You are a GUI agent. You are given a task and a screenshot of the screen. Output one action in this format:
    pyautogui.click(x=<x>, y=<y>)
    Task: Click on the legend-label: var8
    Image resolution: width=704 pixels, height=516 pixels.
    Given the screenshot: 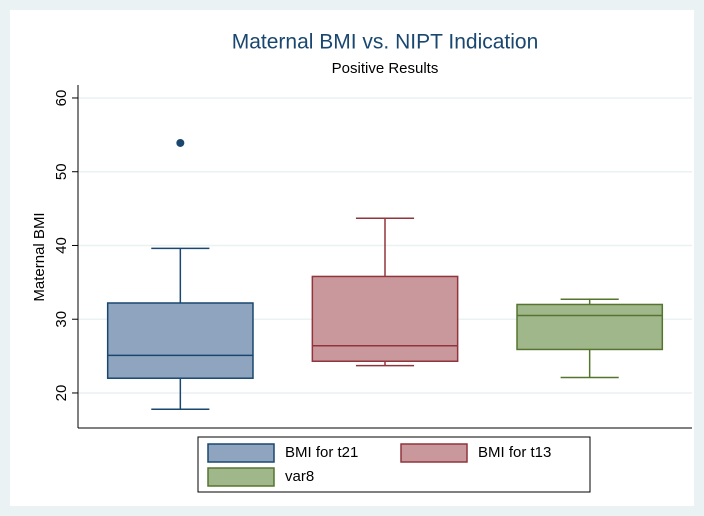 What is the action you would take?
    pyautogui.click(x=299, y=476)
    